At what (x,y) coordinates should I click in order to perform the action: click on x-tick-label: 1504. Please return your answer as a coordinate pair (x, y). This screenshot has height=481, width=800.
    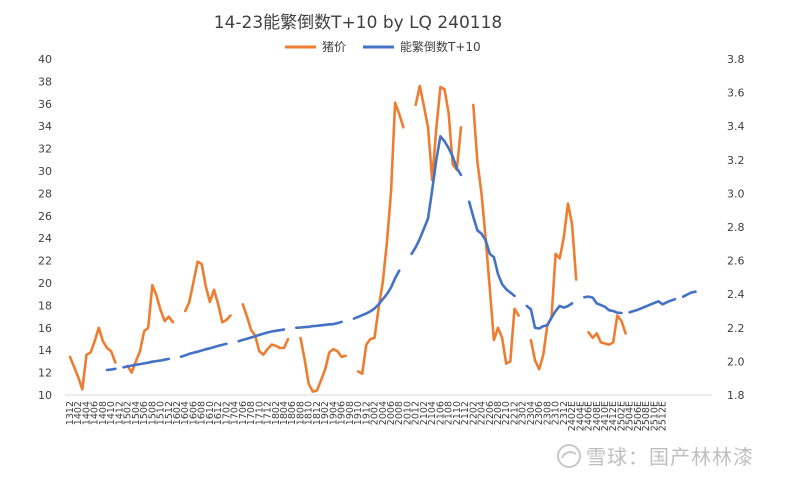
    Looking at the image, I should click on (136, 413).